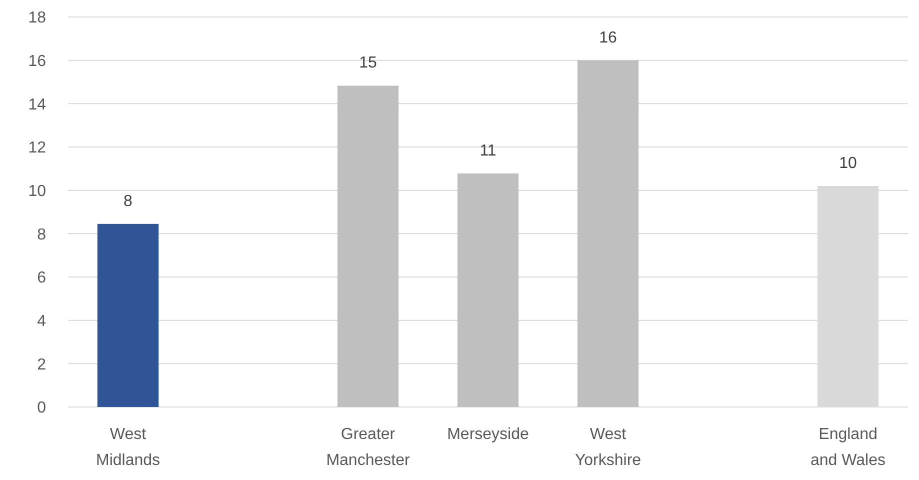  Describe the element at coordinates (368, 447) in the screenshot. I see `x-tick-label: Greater Manchester` at that location.